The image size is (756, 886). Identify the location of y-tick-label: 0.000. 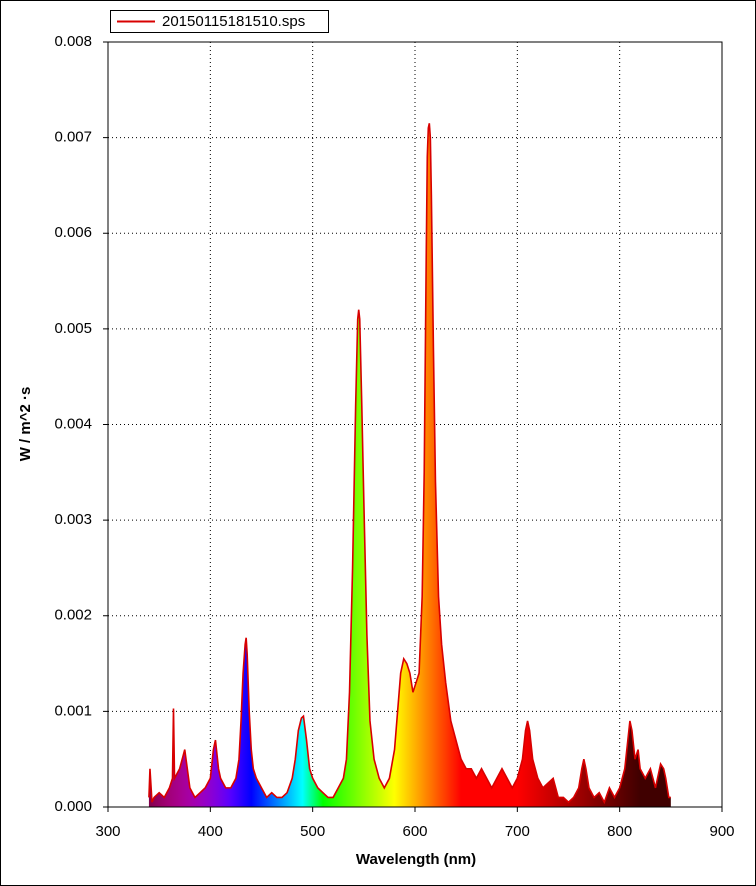
(73, 806).